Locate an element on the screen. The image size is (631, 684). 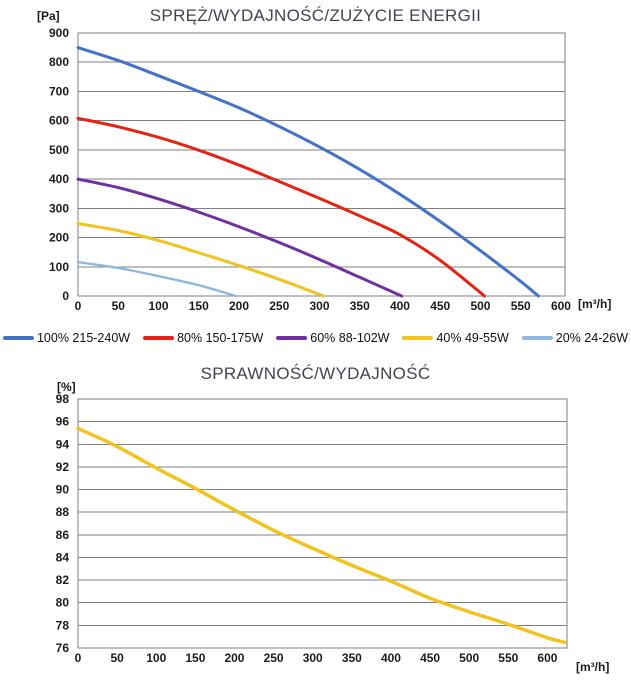
chart2-y-unit-label: [%] is located at coordinates (66, 387).